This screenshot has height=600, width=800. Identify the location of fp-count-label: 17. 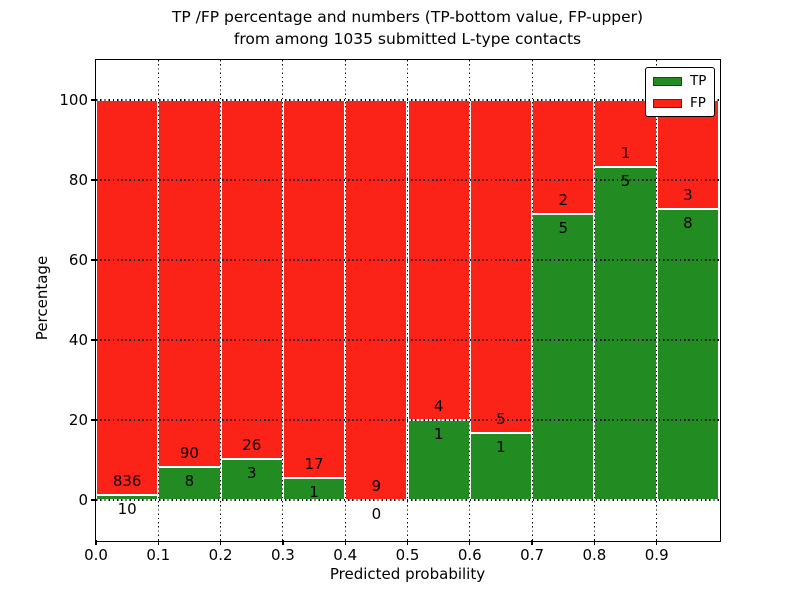
(314, 463).